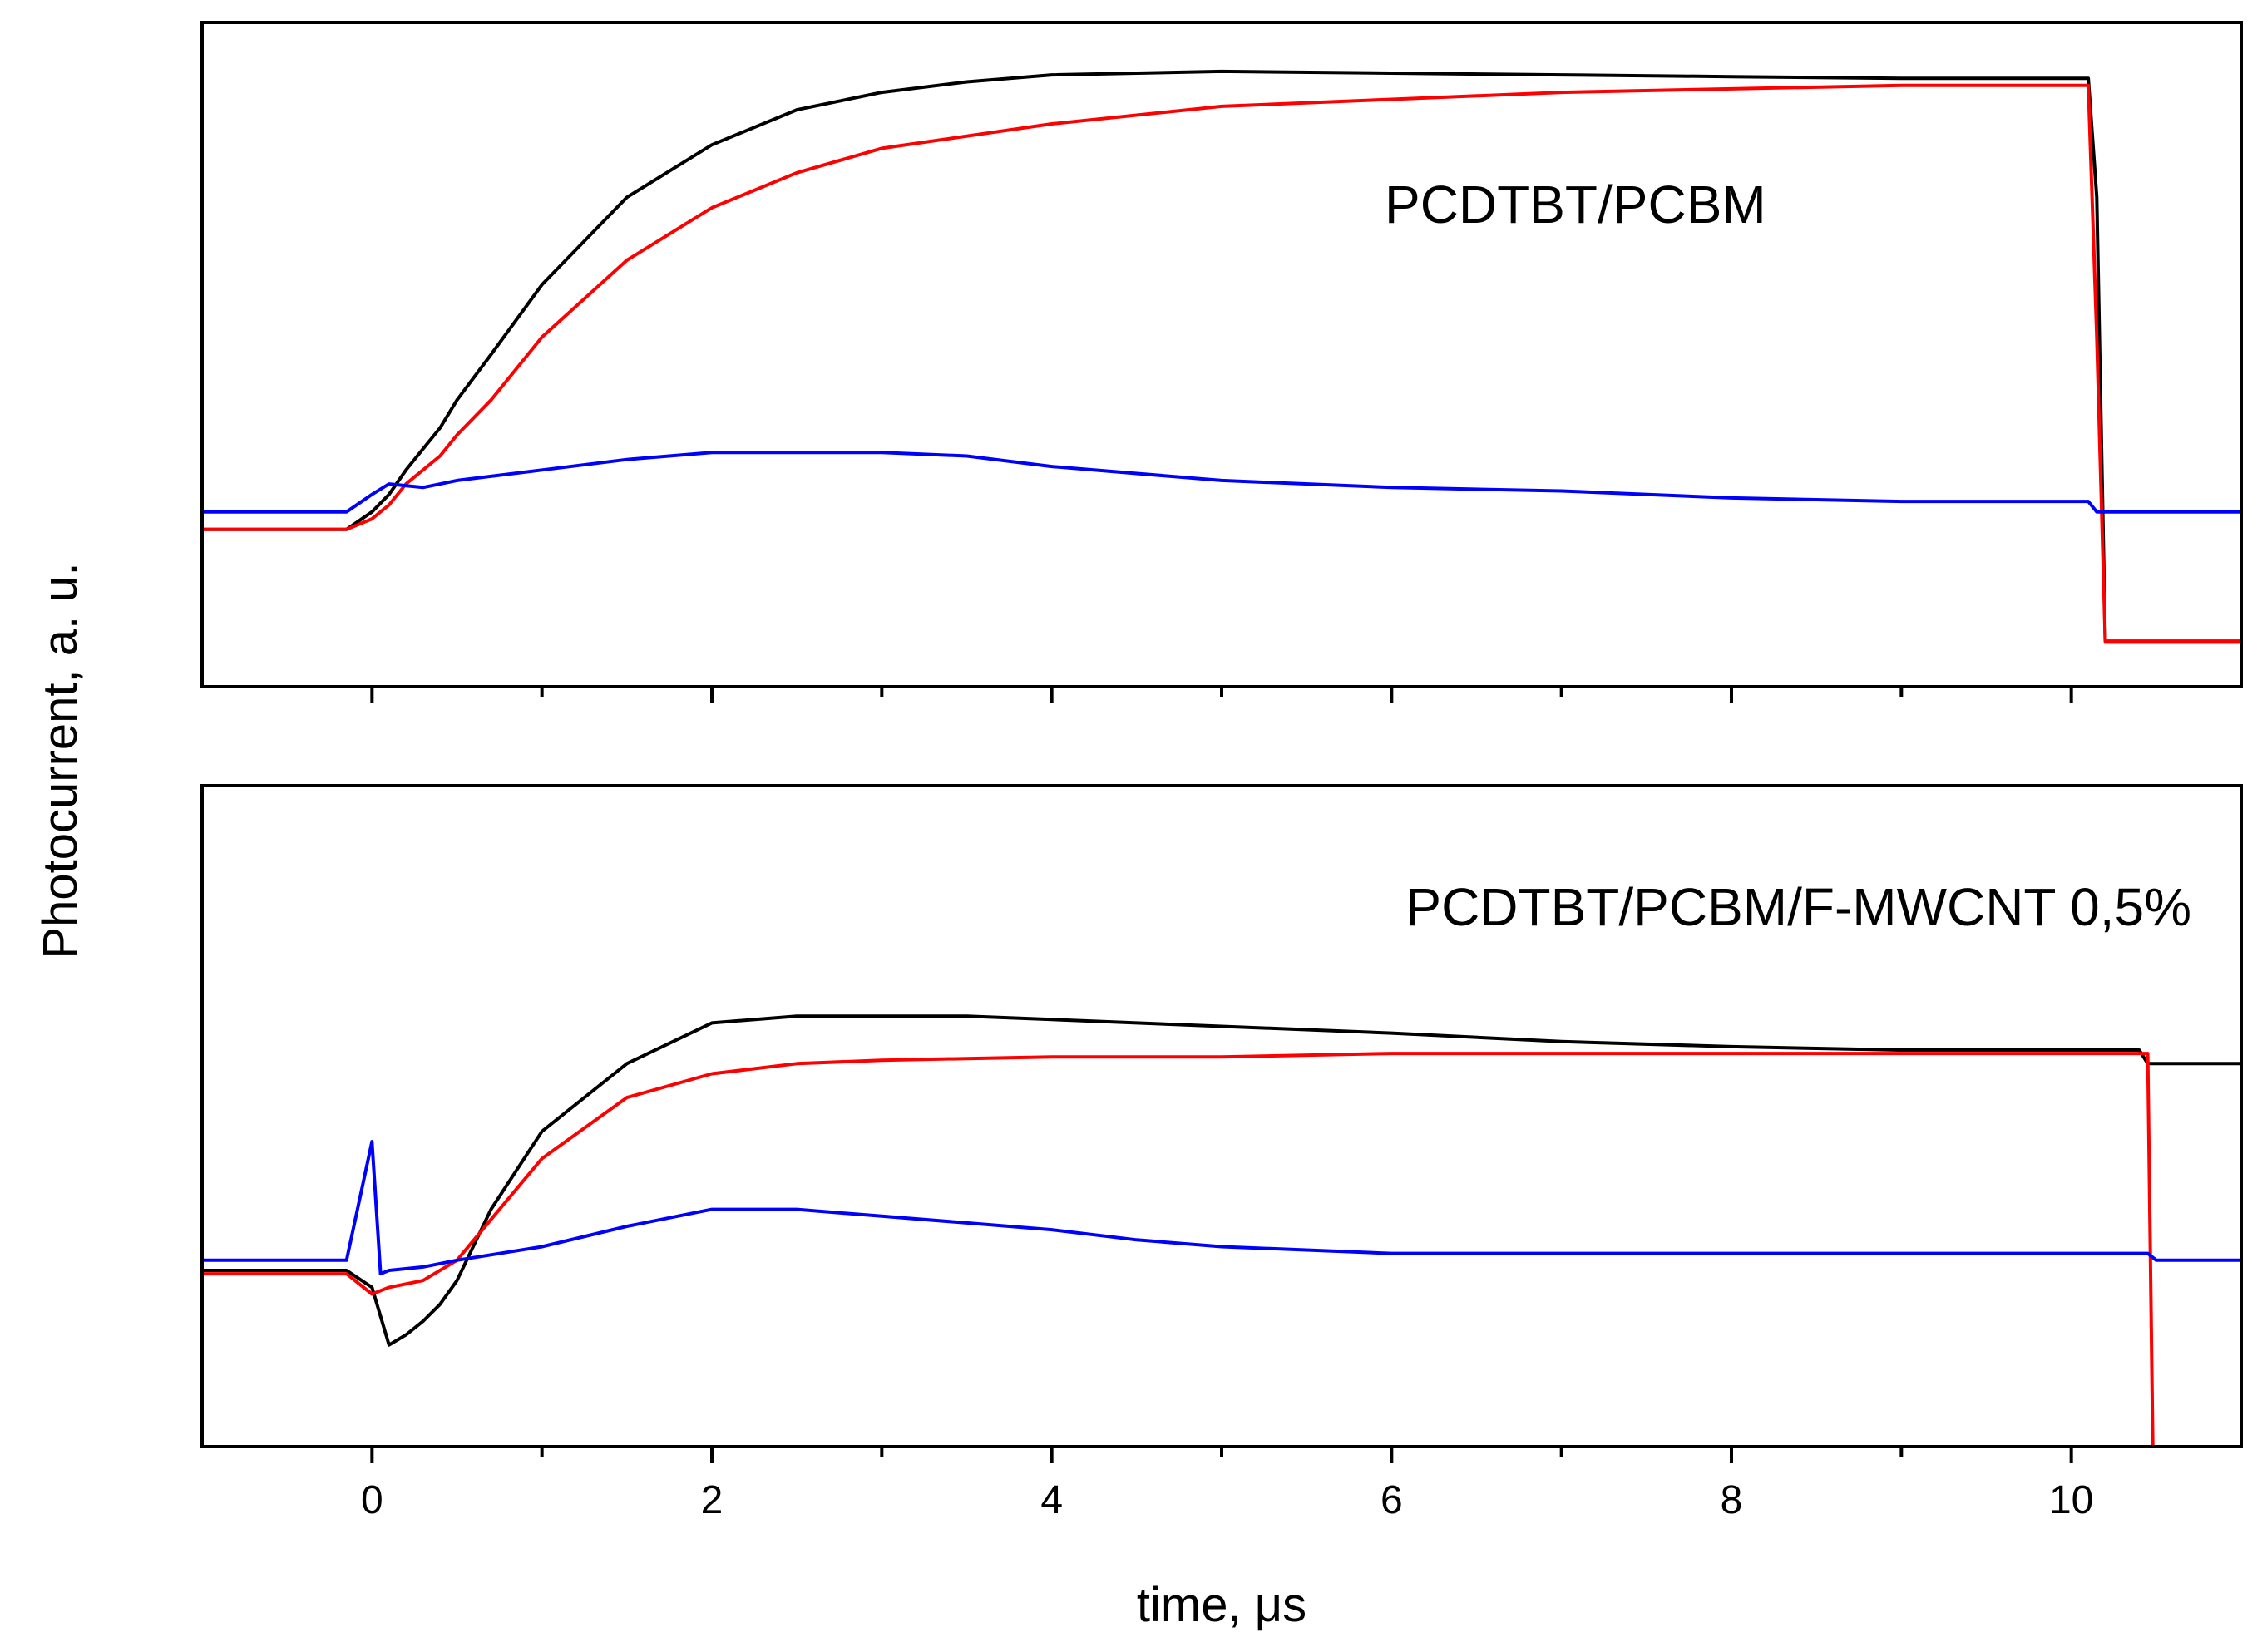 The height and width of the screenshot is (1652, 2267). What do you see at coordinates (1391, 1500) in the screenshot?
I see `bottom-x-tick-label: 6` at bounding box center [1391, 1500].